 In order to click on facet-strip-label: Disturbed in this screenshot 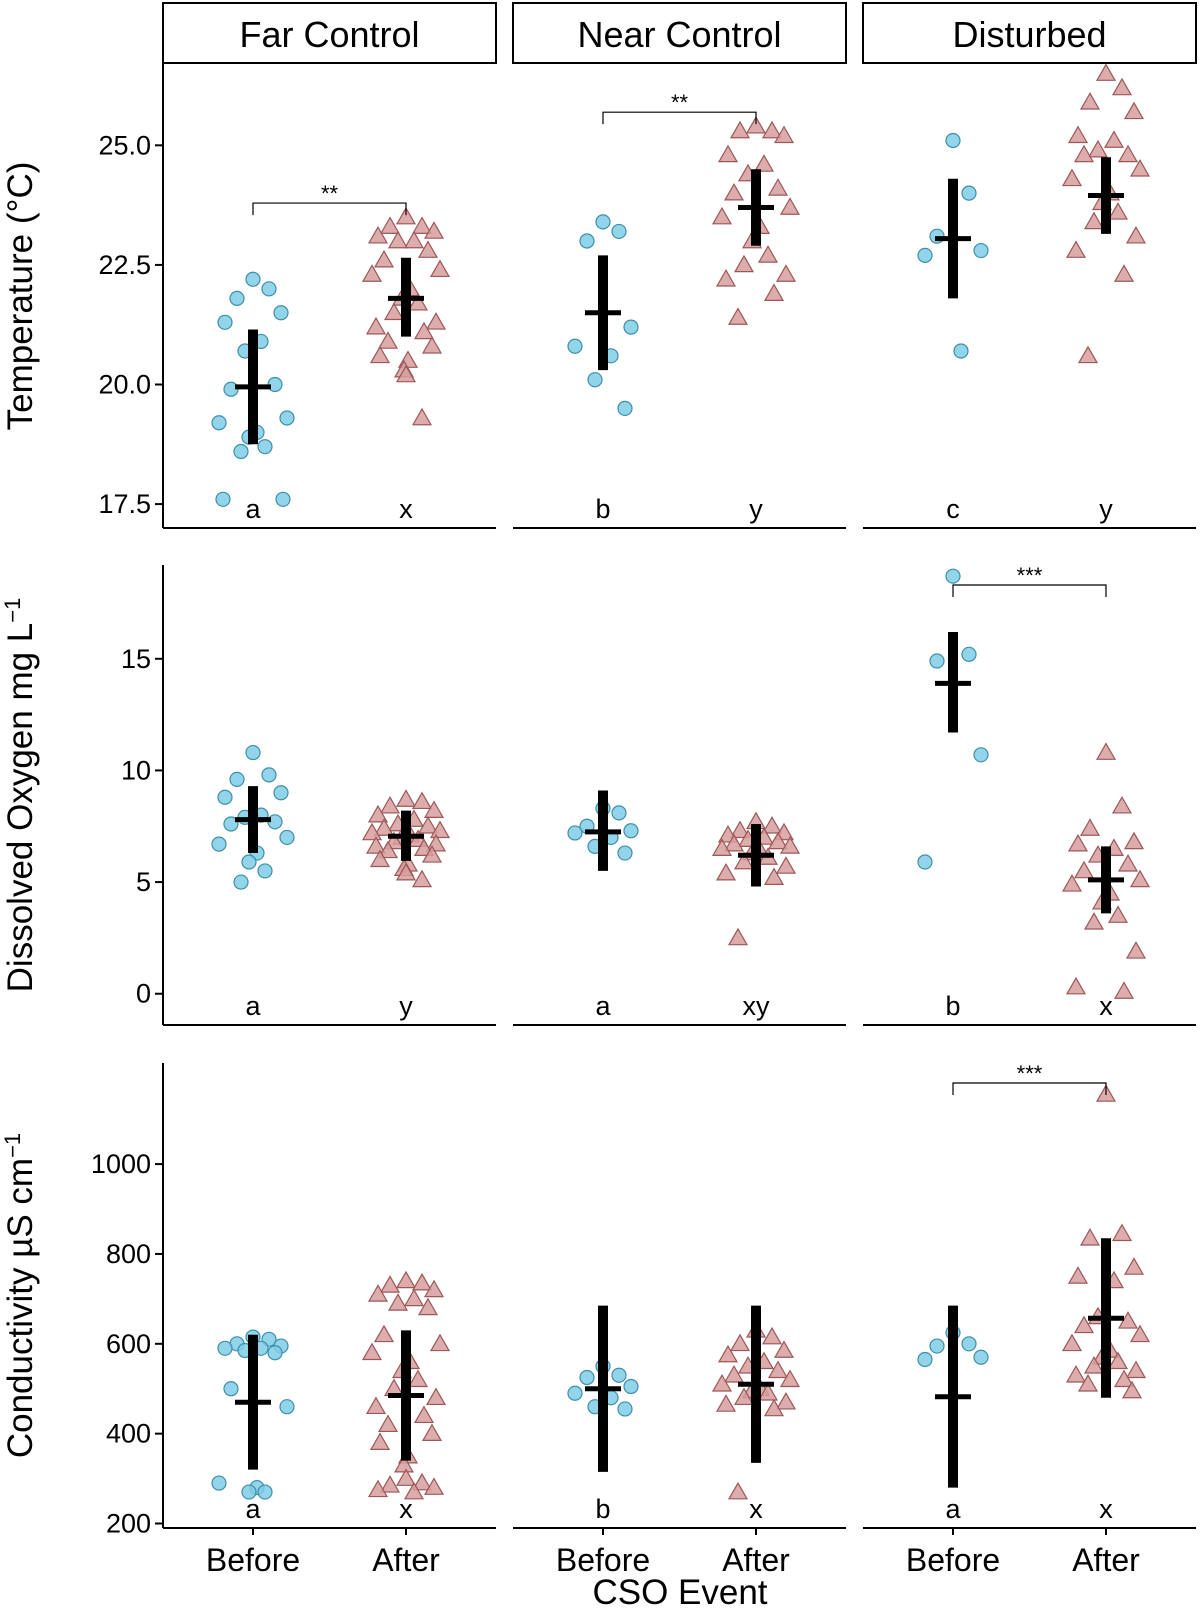, I will do `click(1029, 34)`.